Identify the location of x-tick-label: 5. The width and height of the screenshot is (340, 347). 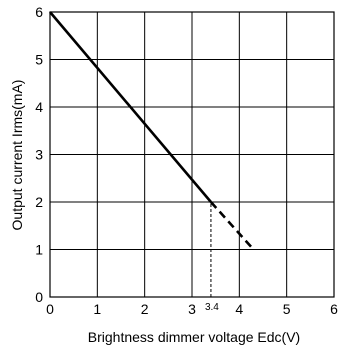
(287, 309).